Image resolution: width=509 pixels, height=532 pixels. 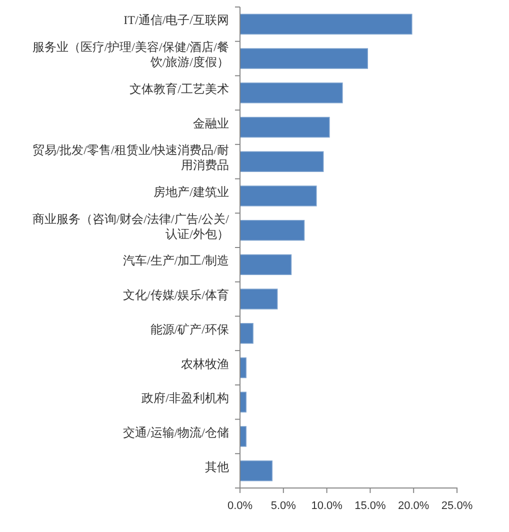 I want to click on y-tick-label: 金融业, so click(x=211, y=123).